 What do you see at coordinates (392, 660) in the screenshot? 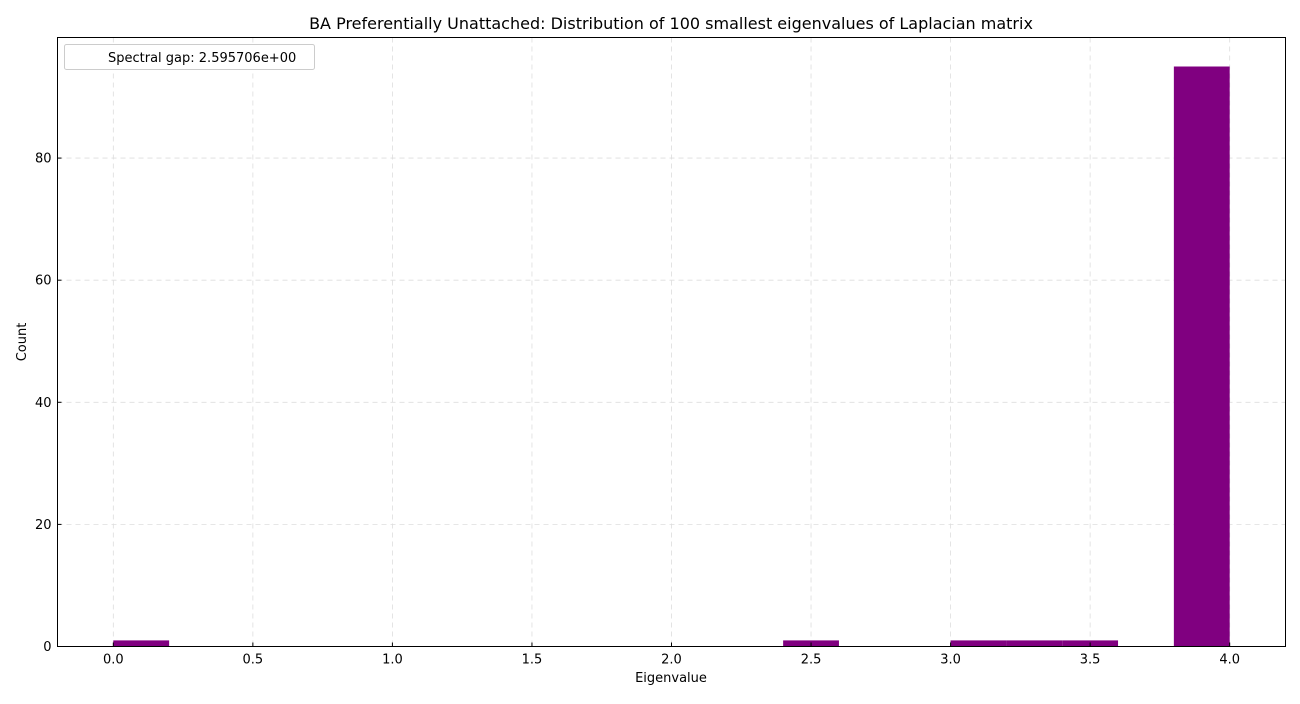
I see `x-tick-label: 1.0` at bounding box center [392, 660].